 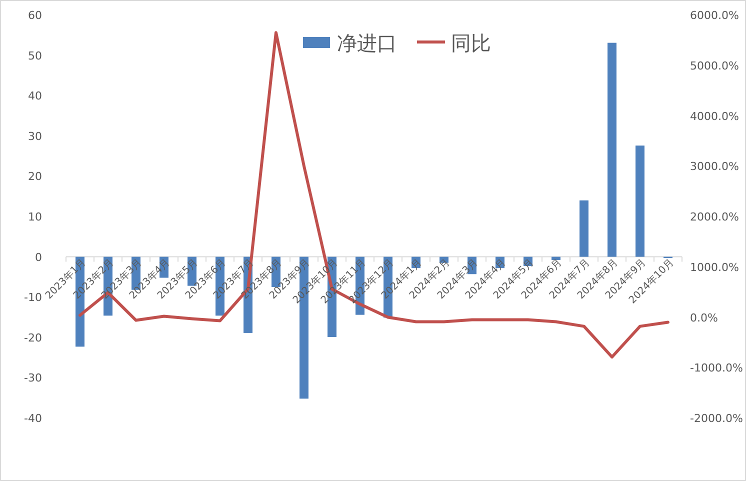 What do you see at coordinates (38, 257) in the screenshot?
I see `y-tick-label: 0` at bounding box center [38, 257].